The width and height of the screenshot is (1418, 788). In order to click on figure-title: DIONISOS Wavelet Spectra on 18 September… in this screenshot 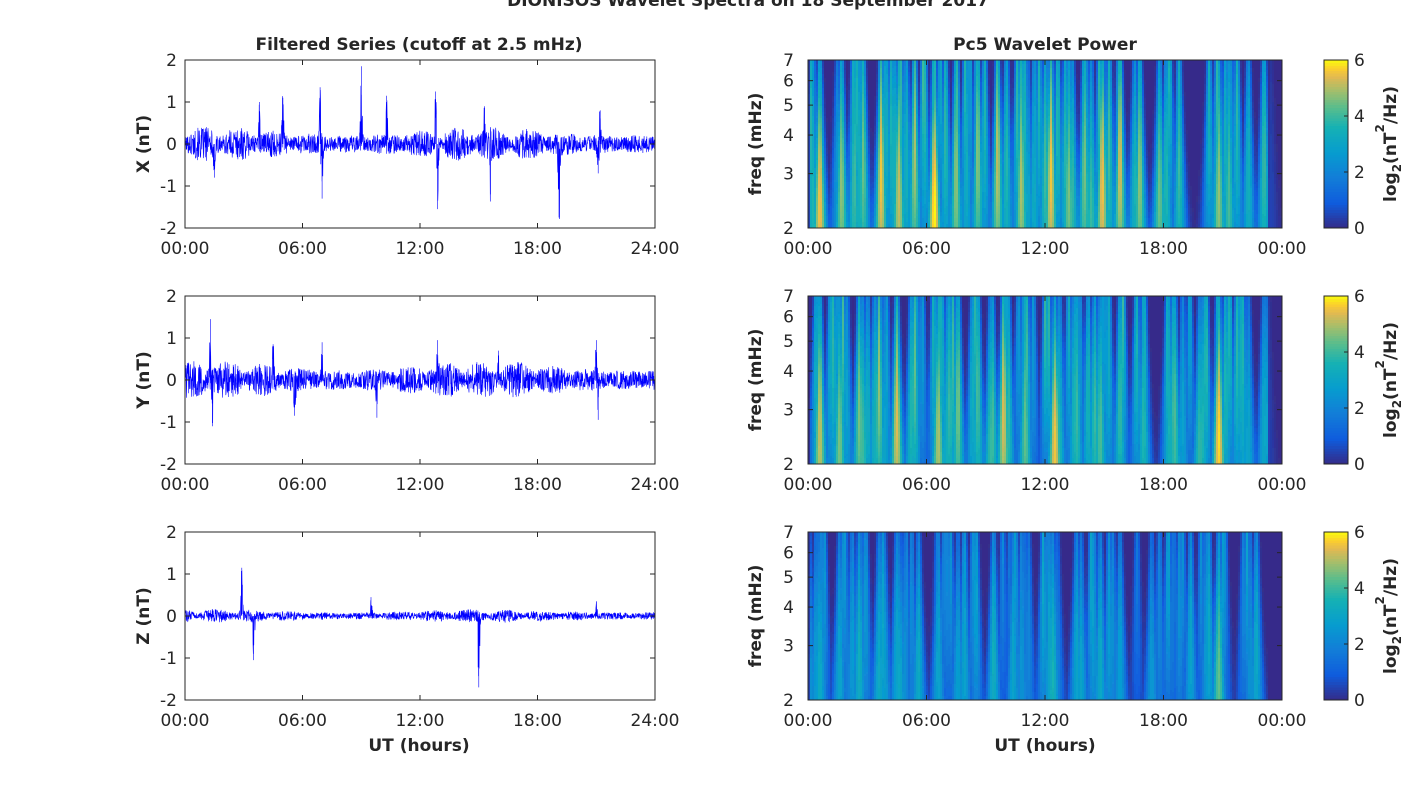, I will do `click(748, 5)`.